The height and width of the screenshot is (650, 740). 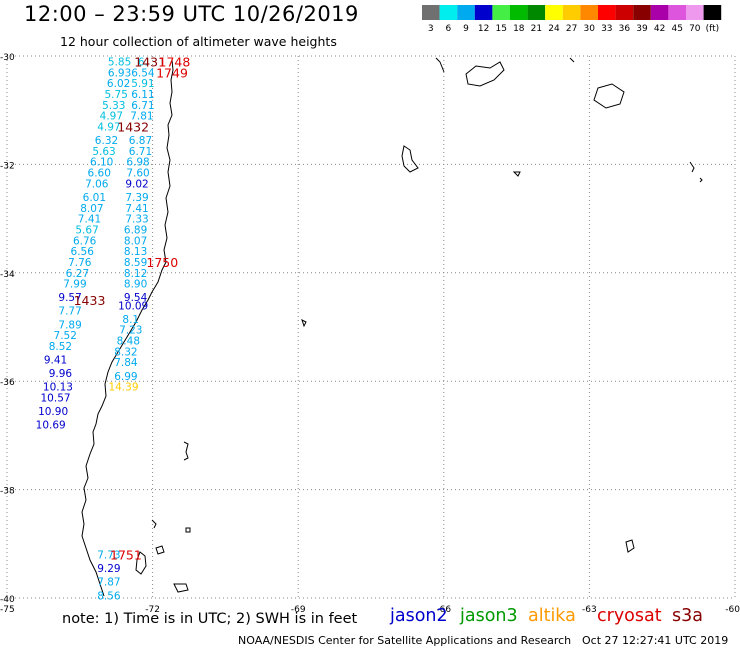 What do you see at coordinates (732, 610) in the screenshot?
I see `longitude-label: -60` at bounding box center [732, 610].